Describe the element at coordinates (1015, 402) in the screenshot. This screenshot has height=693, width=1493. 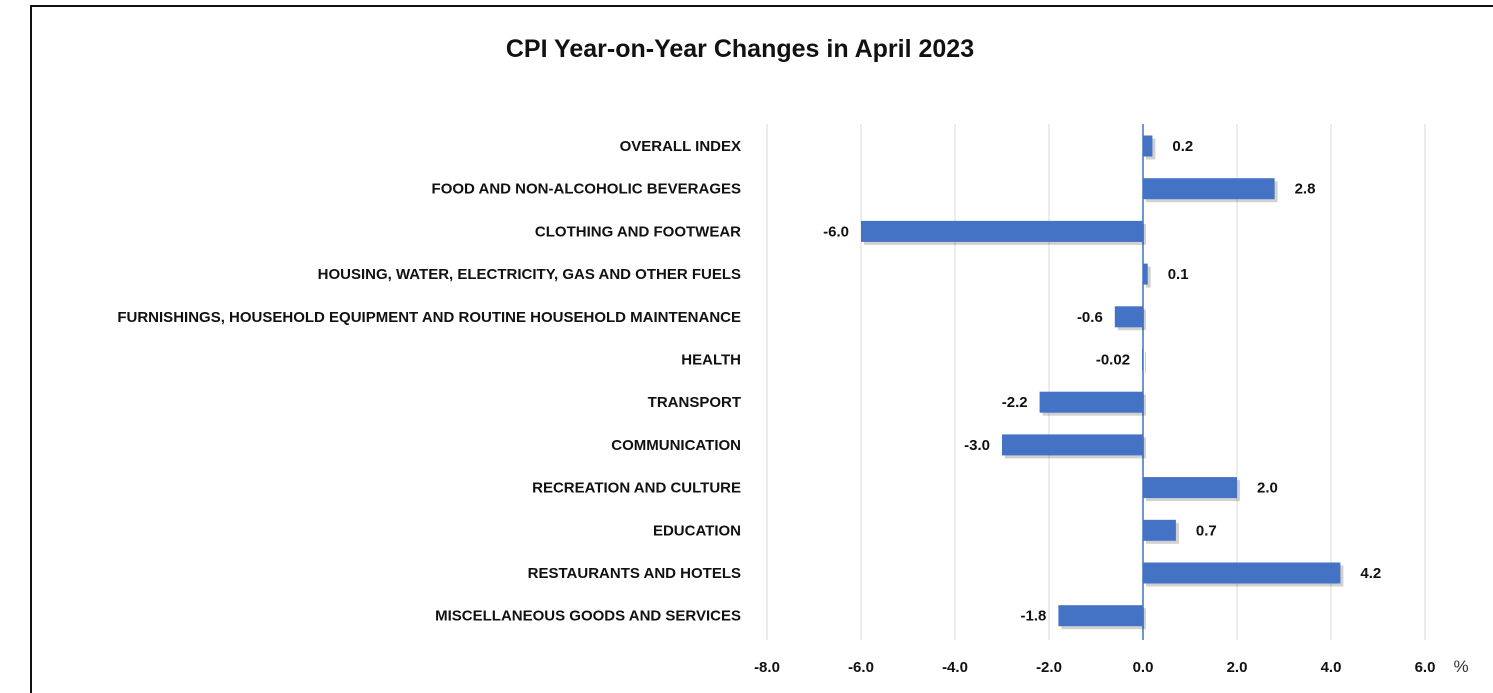
I see `data-label: -2.2` at that location.